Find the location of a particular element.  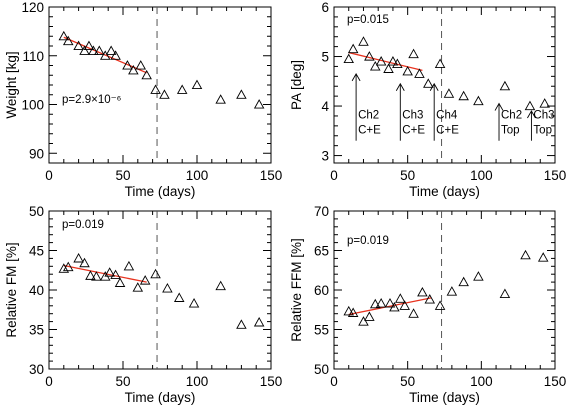

y-tick-label: 55 is located at coordinates (321, 330).